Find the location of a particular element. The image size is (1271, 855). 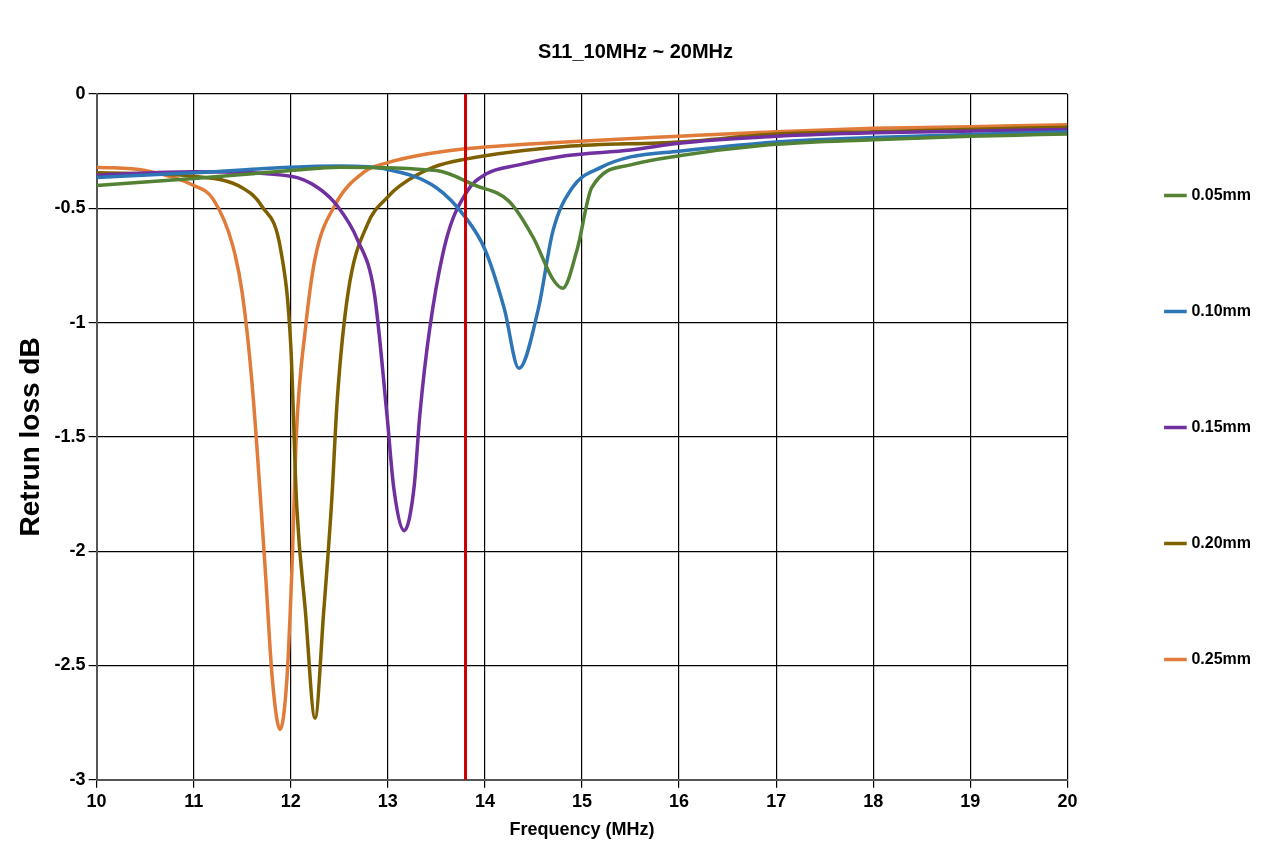

chart-title: S11_10MHz ~ 20MHz is located at coordinates (635, 50).